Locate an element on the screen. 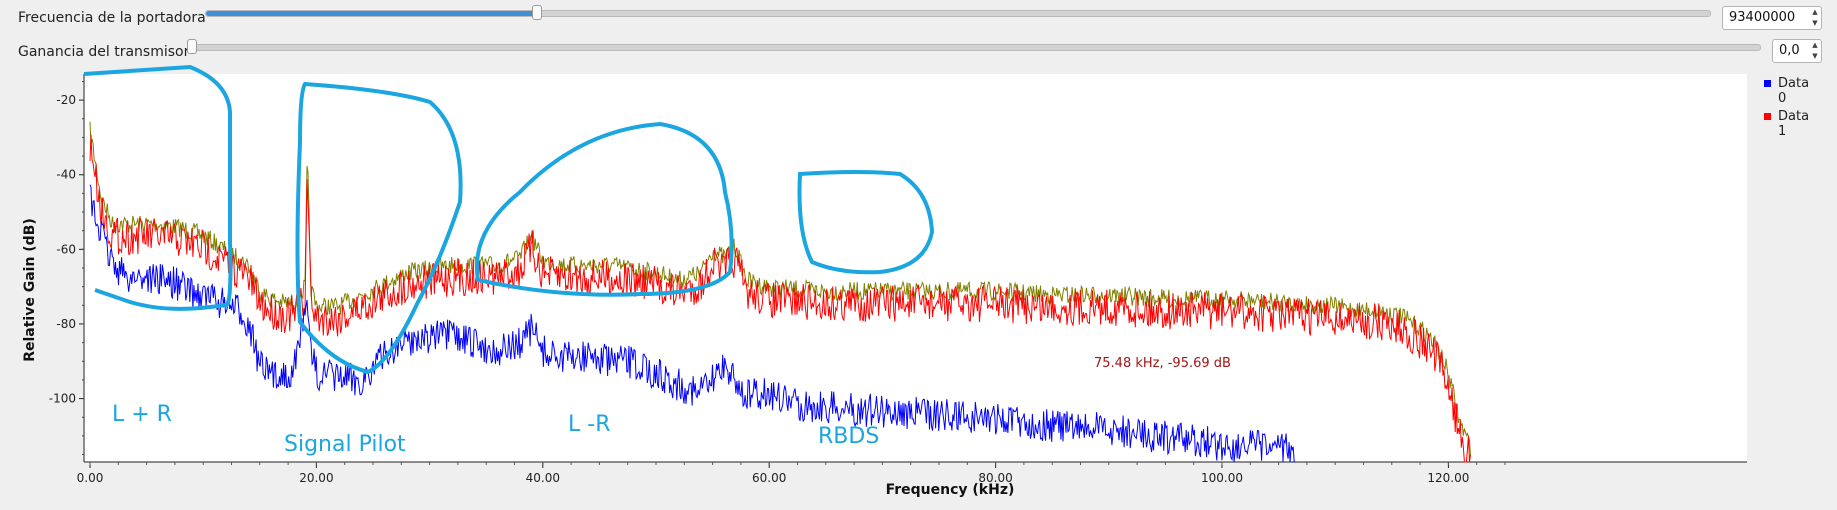  carrier-frequency-slider-handle is located at coordinates (536, 12).